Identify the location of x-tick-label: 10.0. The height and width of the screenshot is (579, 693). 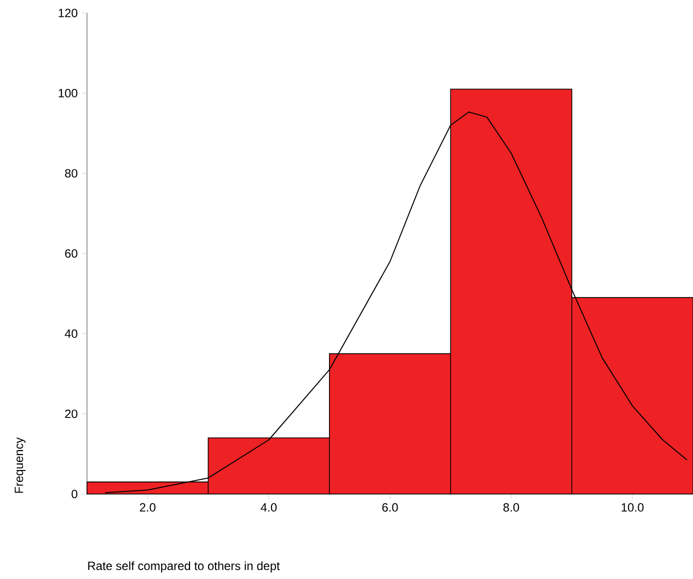
(633, 507).